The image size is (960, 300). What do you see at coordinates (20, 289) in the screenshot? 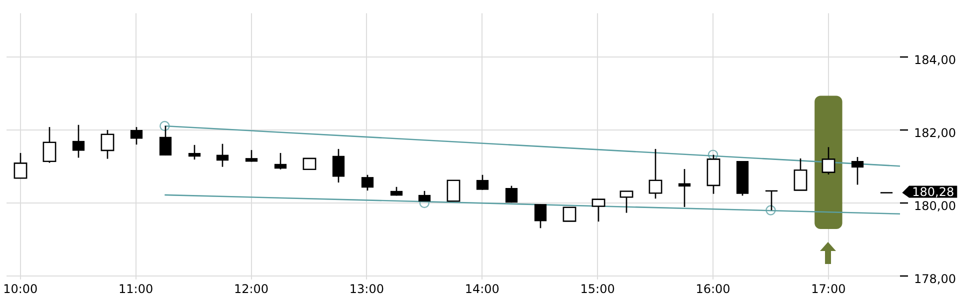
I see `x-tick-label: 10:00` at bounding box center [20, 289].